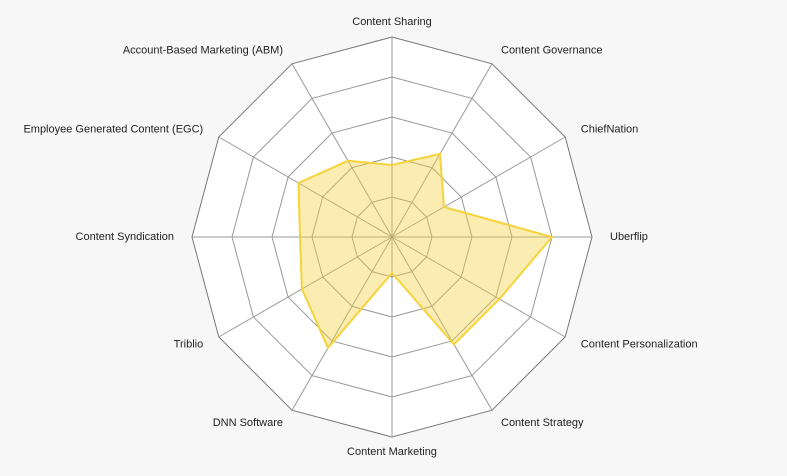 The height and width of the screenshot is (476, 787). I want to click on axis-label: ChiefNation, so click(609, 129).